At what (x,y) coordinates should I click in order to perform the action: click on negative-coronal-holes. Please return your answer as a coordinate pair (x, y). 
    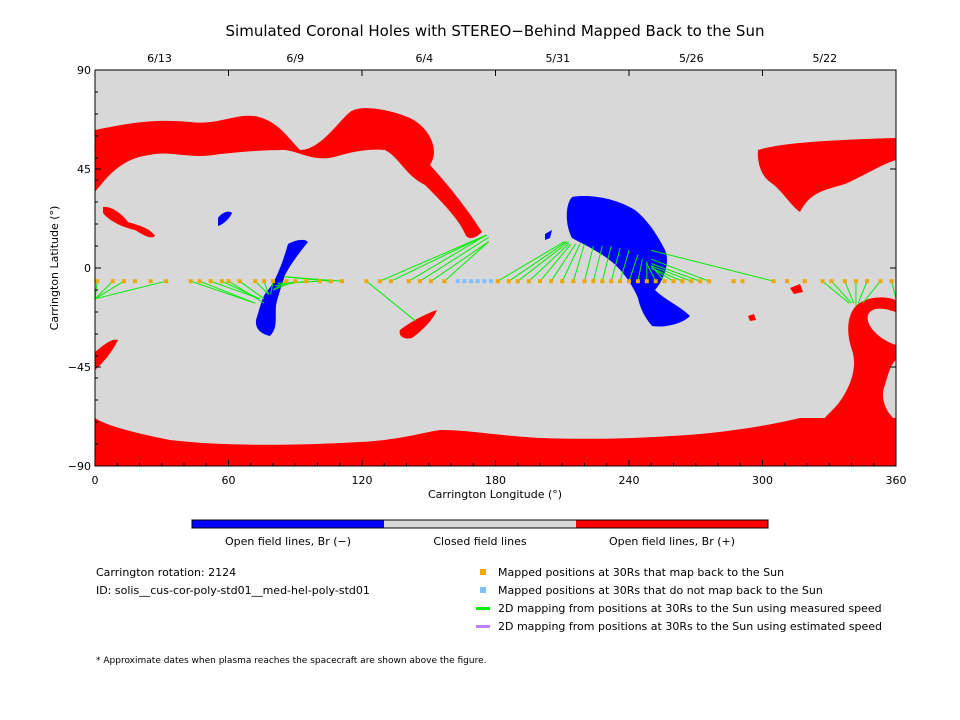
    Looking at the image, I should click on (454, 266).